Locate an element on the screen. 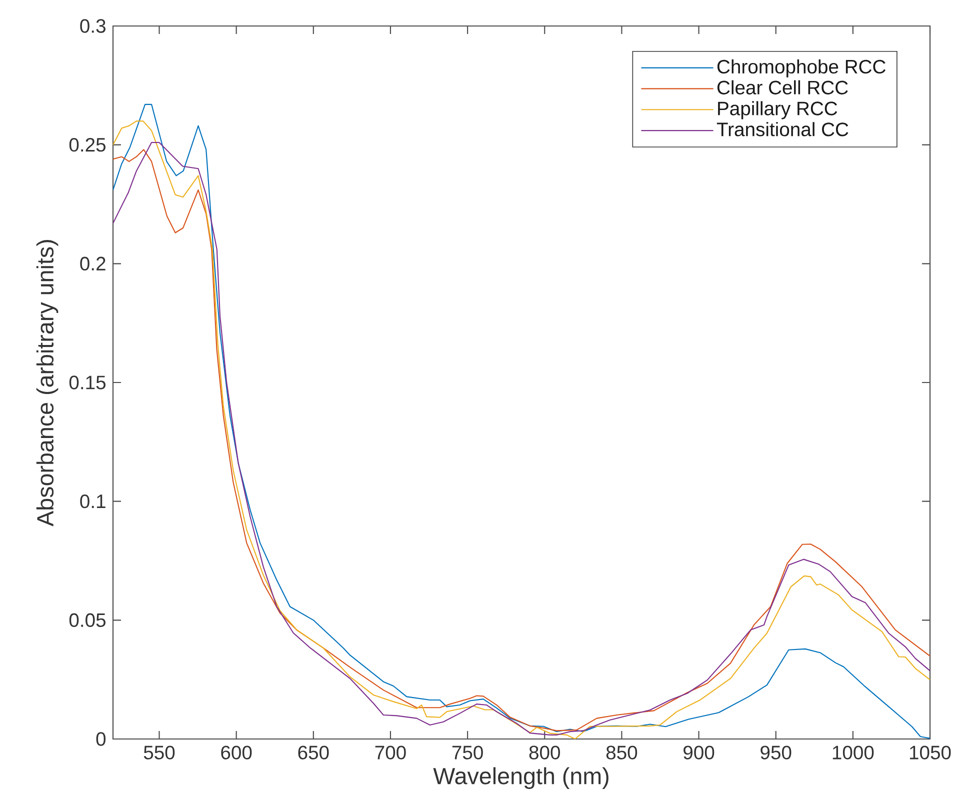  x-tick-label: 600 is located at coordinates (236, 753).